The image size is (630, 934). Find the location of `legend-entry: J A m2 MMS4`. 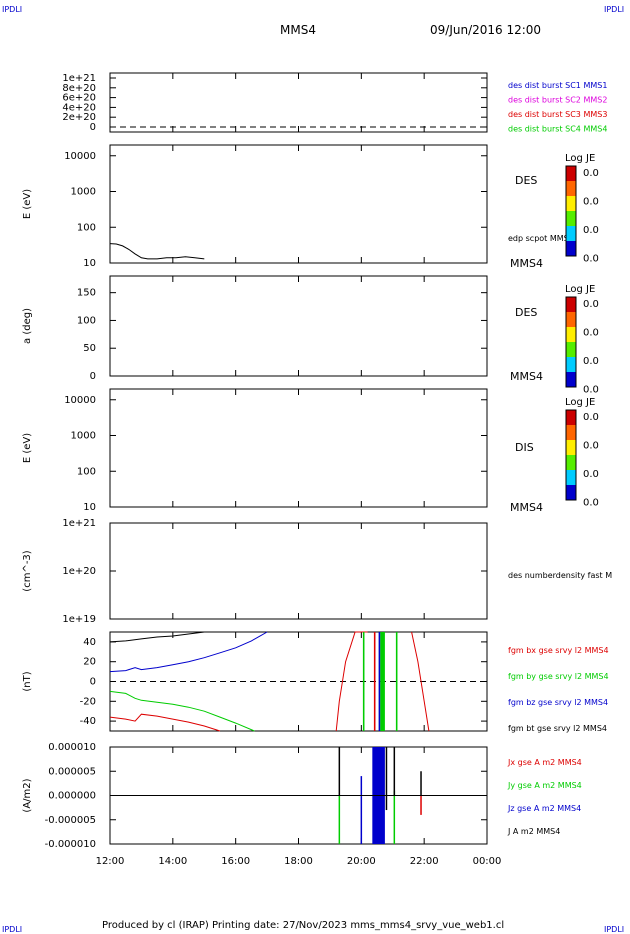

legend-entry: J A m2 MMS4 is located at coordinates (533, 831).